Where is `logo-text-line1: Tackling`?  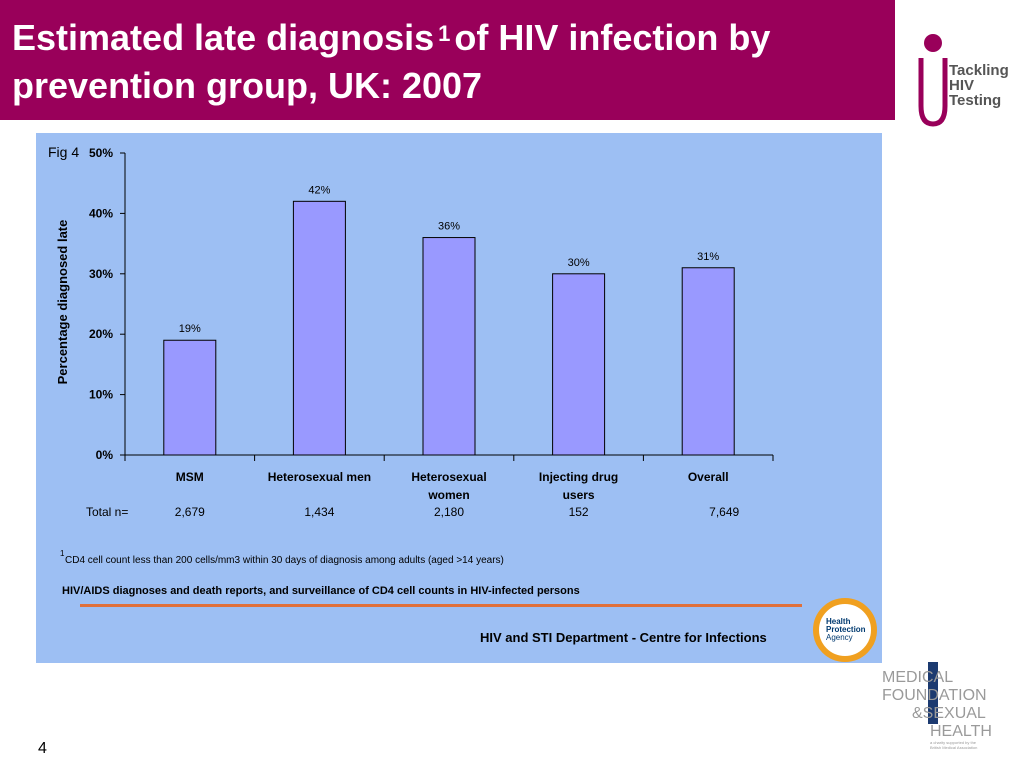 logo-text-line1: Tackling is located at coordinates (979, 70).